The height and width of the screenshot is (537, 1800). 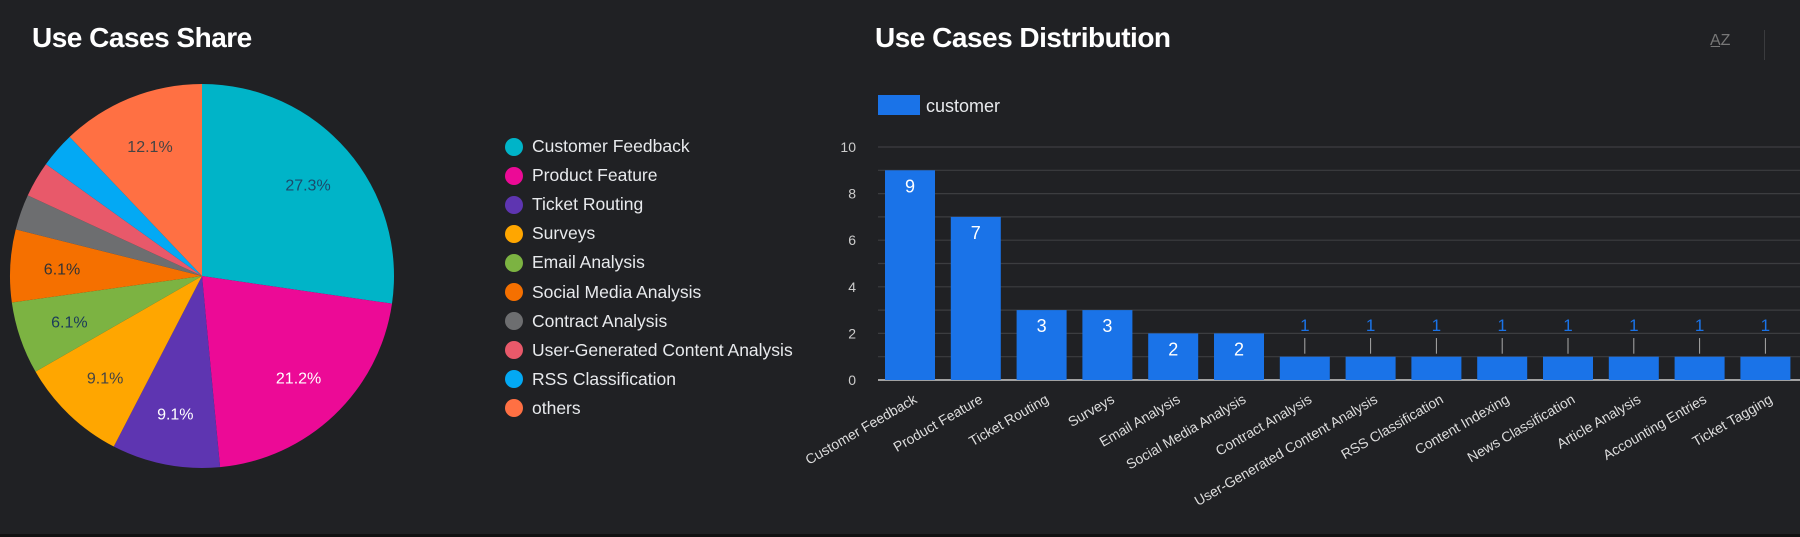 I want to click on y-tick-label: 0, so click(x=852, y=380).